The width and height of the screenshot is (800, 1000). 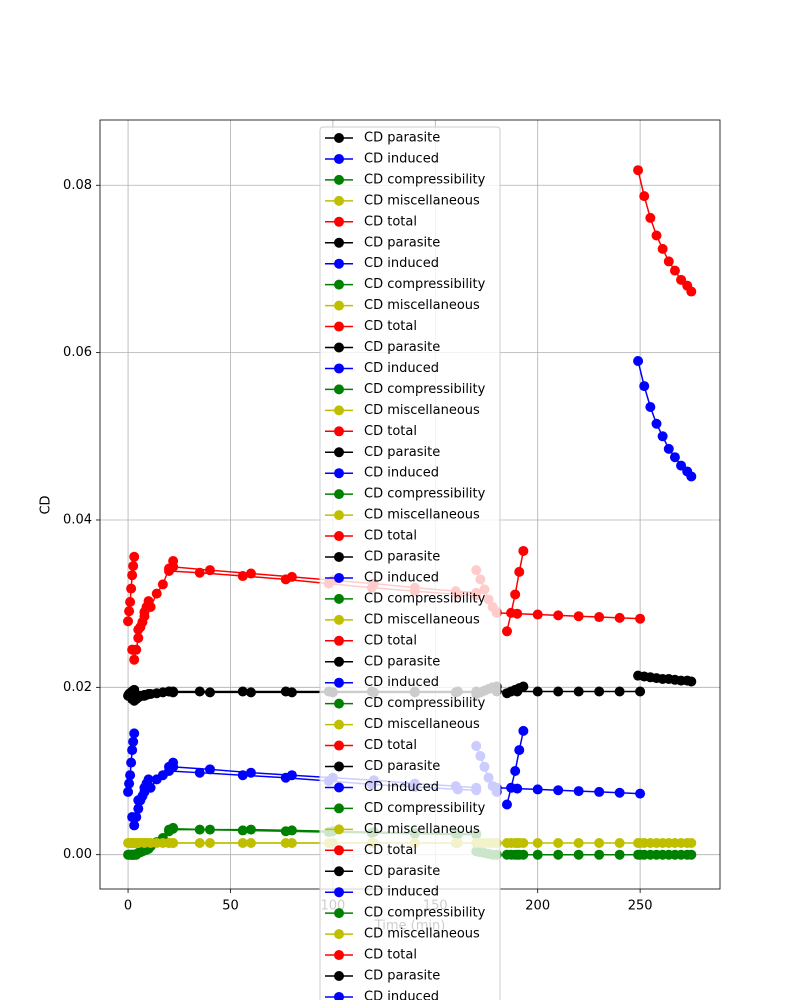 What do you see at coordinates (664, 418) in the screenshot?
I see `series-line` at bounding box center [664, 418].